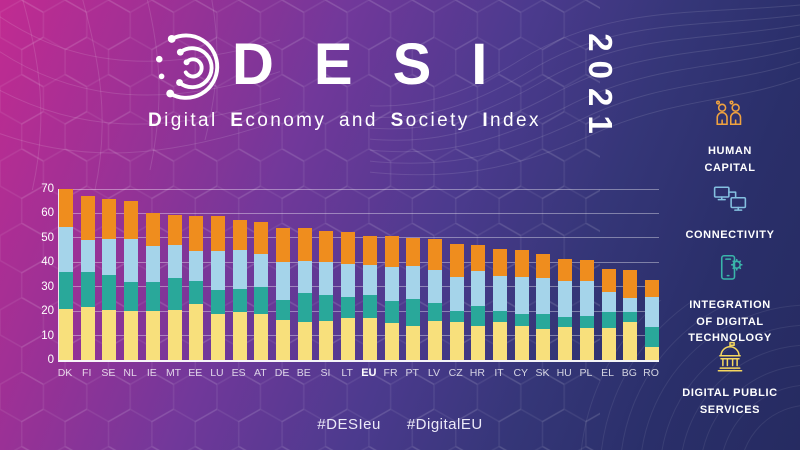  I want to click on bar-LV, so click(434, 299).